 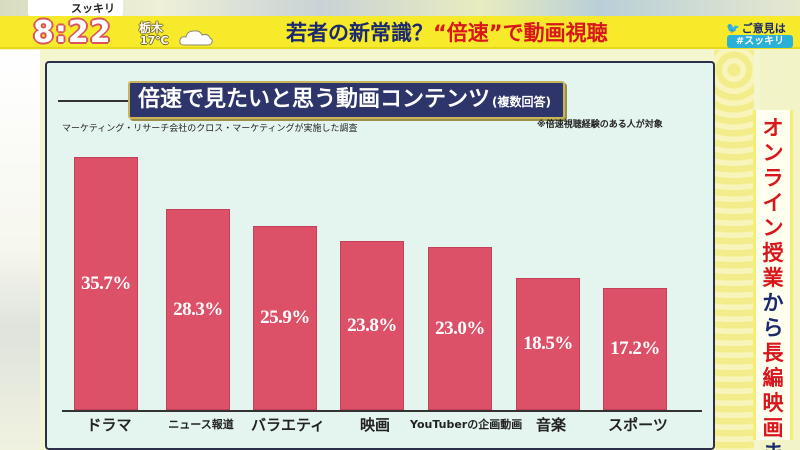 I want to click on title-rule, so click(x=98, y=101).